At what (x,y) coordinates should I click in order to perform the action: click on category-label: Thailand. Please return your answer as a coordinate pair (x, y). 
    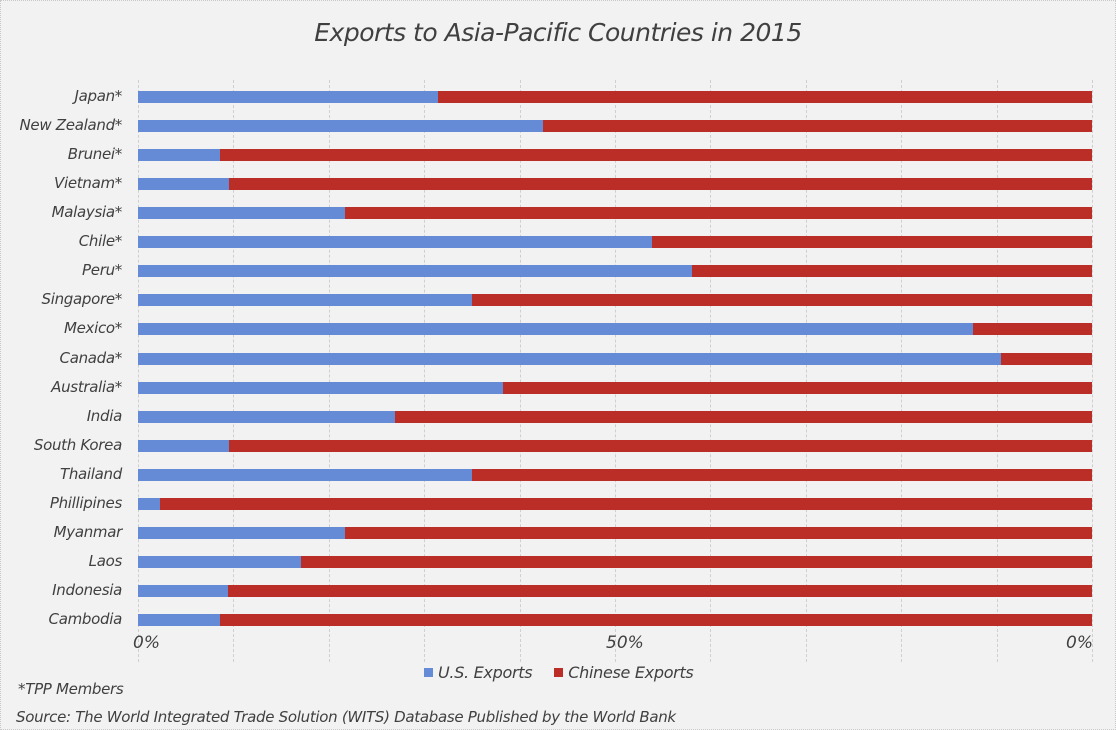
    Looking at the image, I should click on (90, 473).